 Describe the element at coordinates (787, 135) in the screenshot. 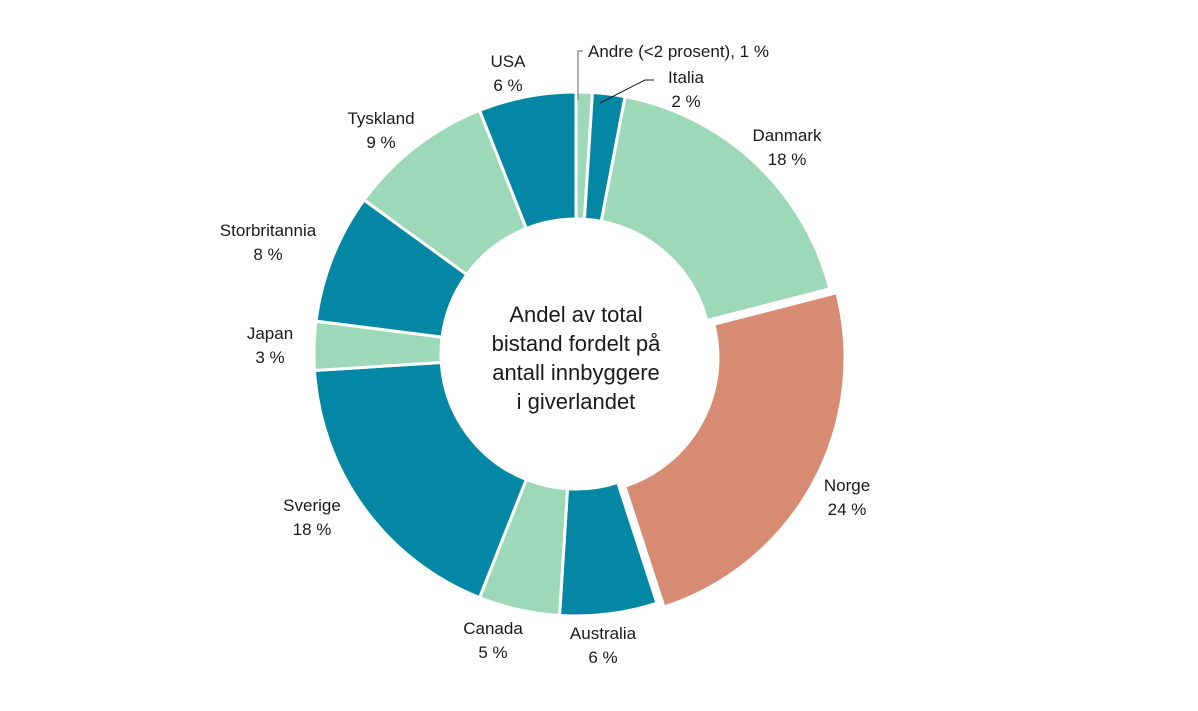

I see `label-danmark-name: Danmark` at that location.